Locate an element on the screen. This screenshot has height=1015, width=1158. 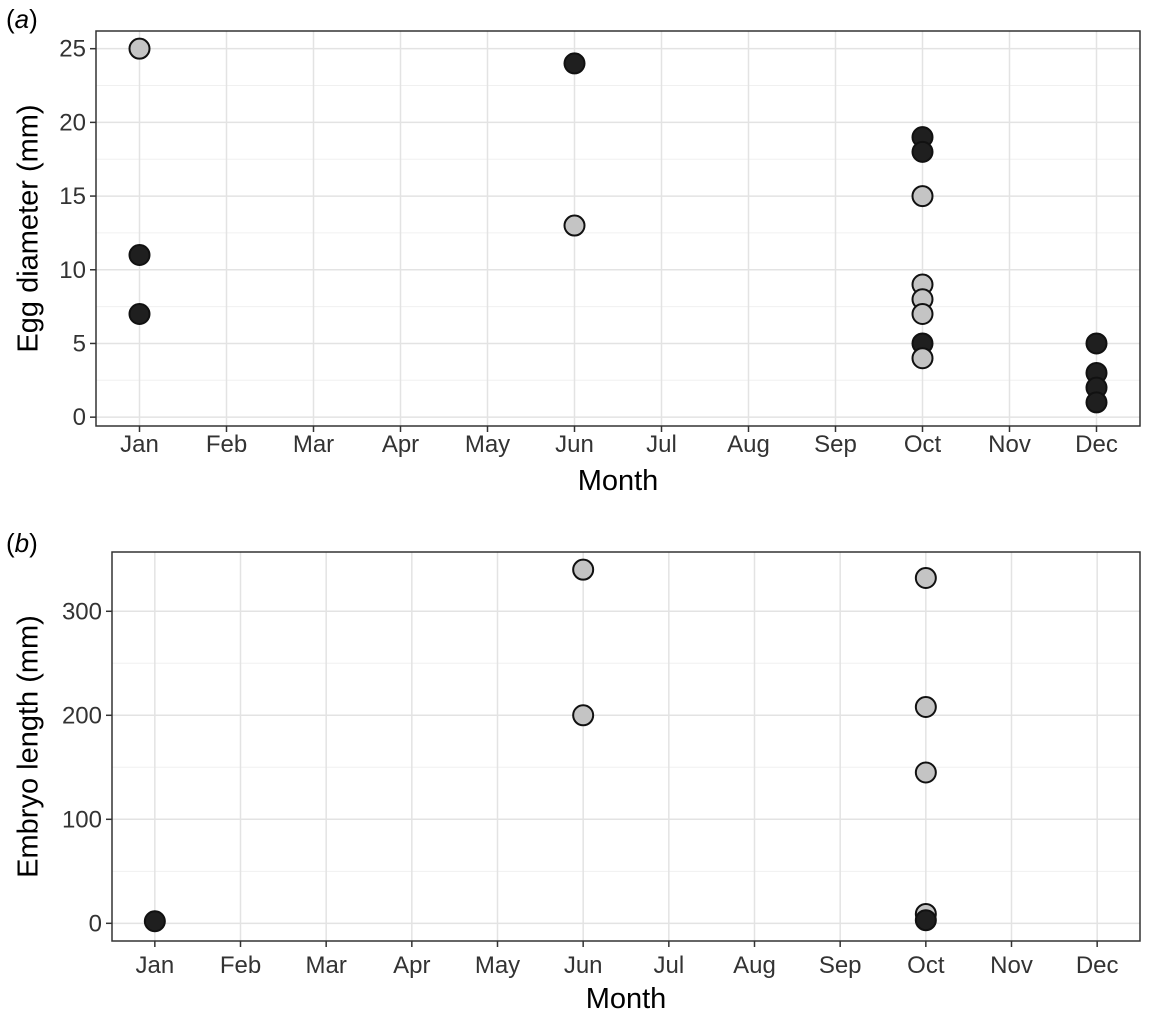
y-axis-title: Egg diameter (mm) is located at coordinates (29, 228).